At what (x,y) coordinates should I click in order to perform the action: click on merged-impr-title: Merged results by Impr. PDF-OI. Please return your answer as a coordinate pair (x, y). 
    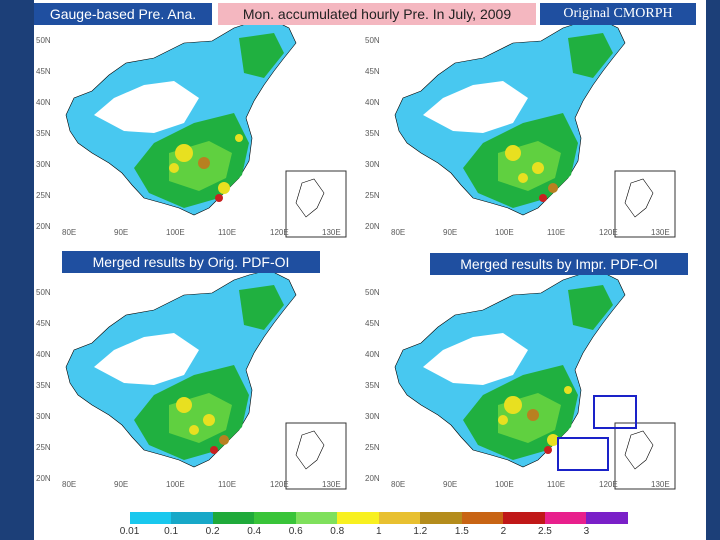
    Looking at the image, I should click on (559, 264).